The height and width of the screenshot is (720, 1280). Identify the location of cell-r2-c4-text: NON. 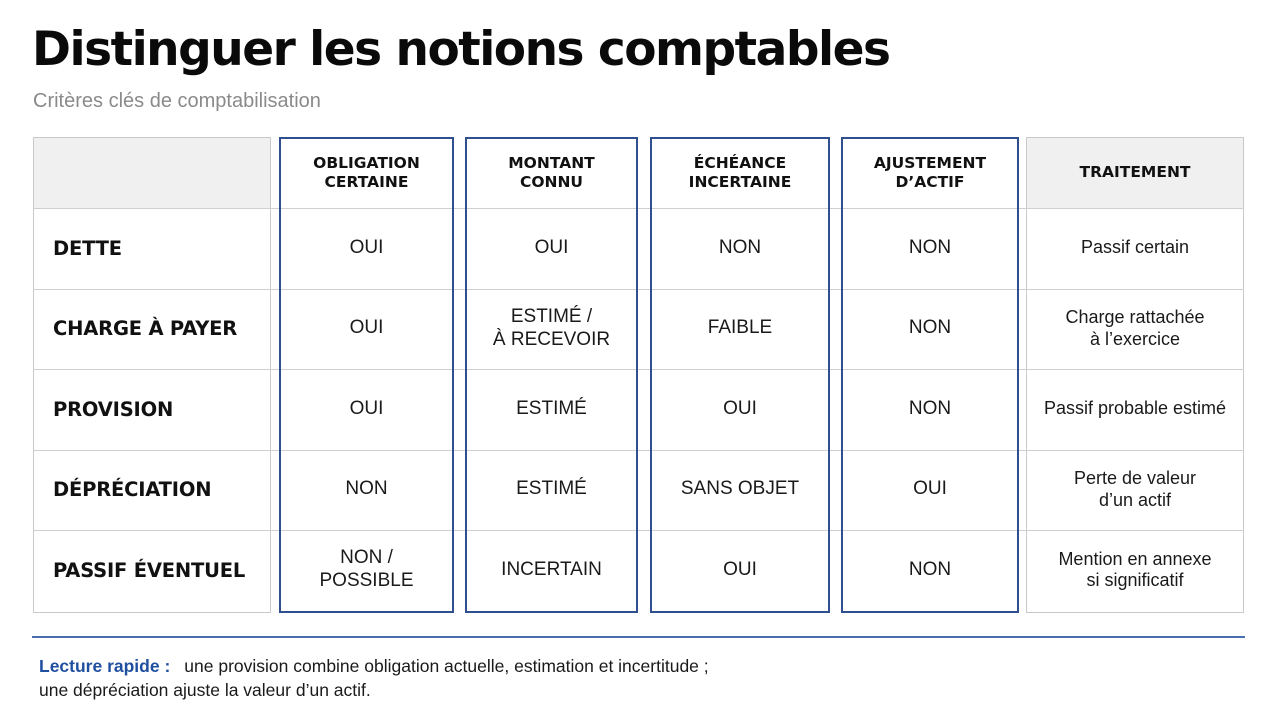
(930, 328).